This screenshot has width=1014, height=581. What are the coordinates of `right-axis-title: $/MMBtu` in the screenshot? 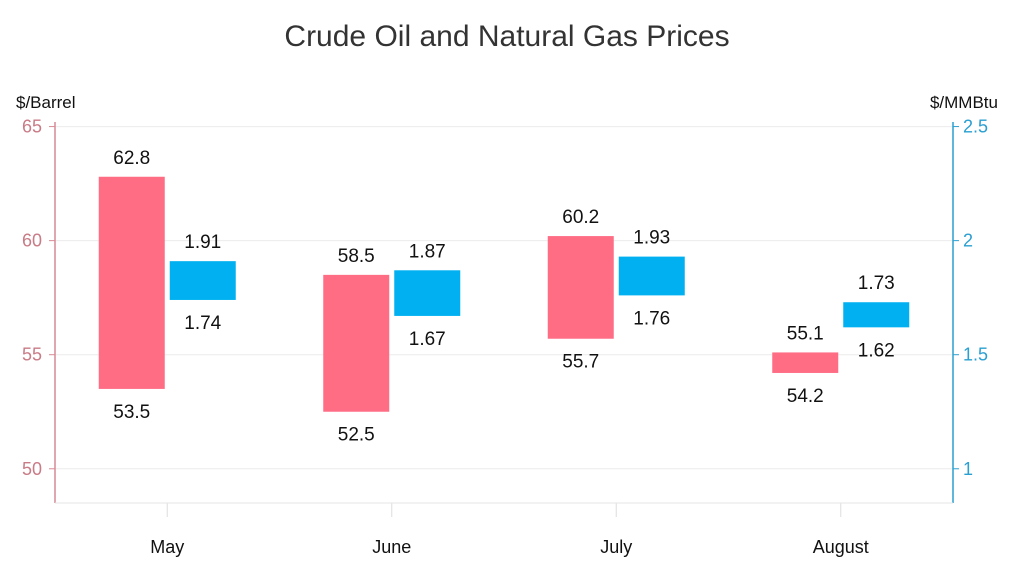 It's located at (964, 102).